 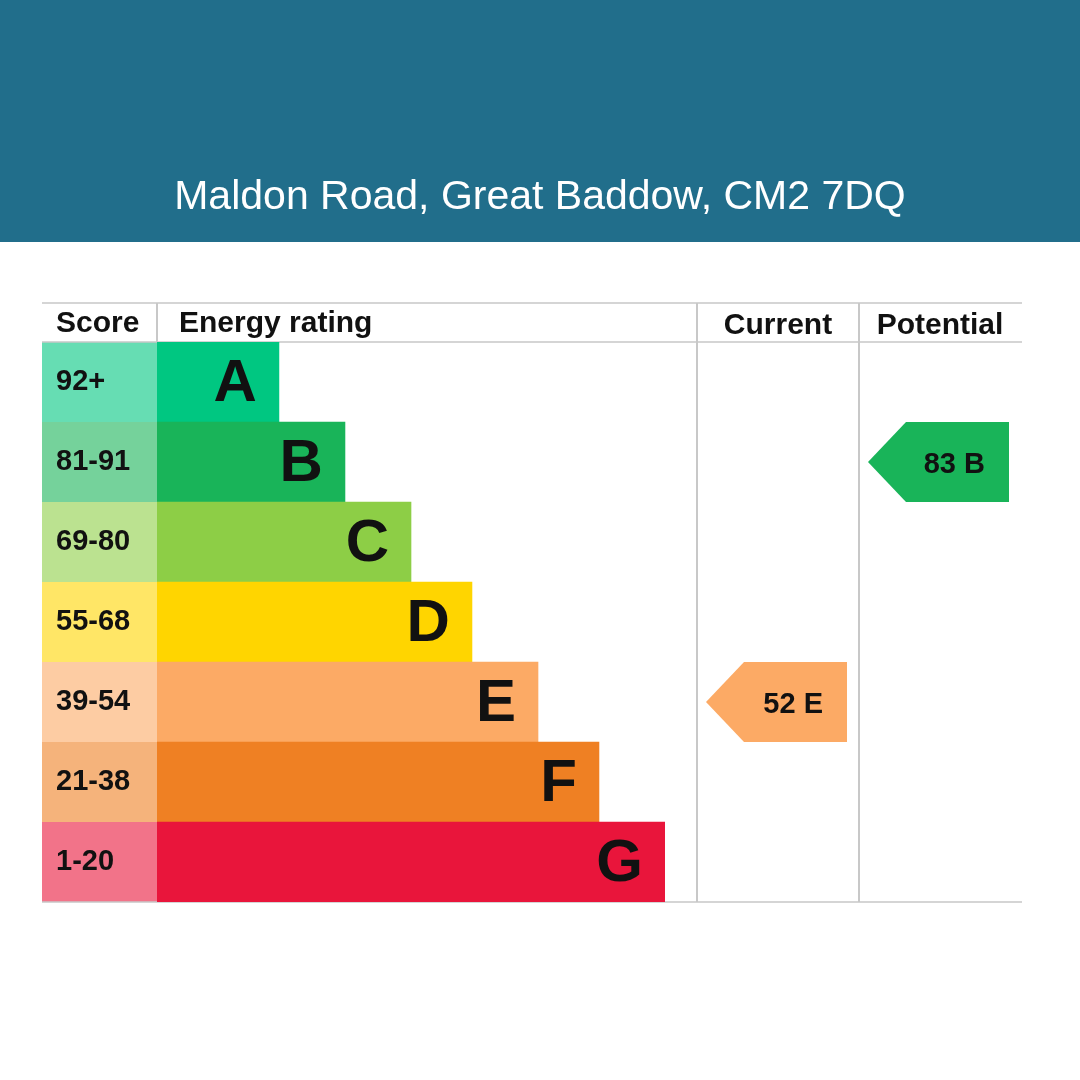 What do you see at coordinates (98, 321) in the screenshot?
I see `y-axis-title: Score` at bounding box center [98, 321].